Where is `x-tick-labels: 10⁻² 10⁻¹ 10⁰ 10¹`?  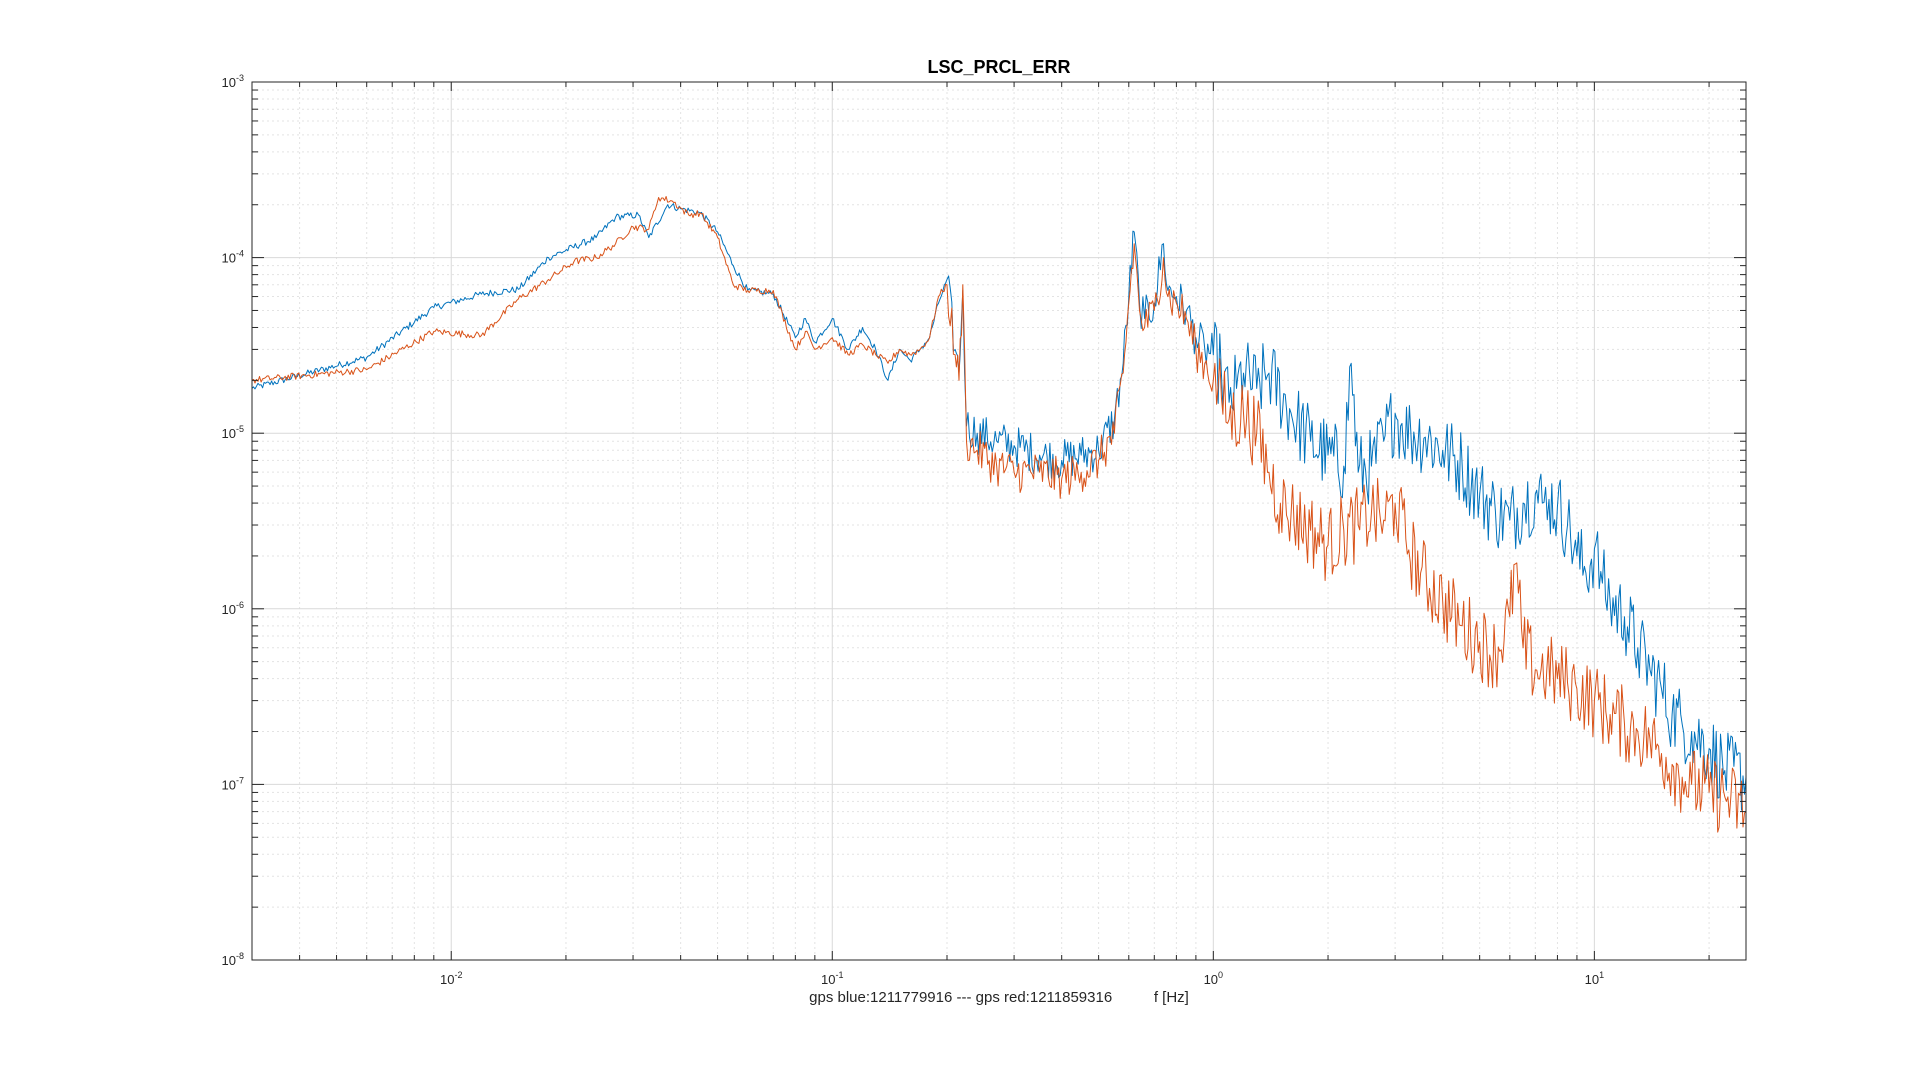
x-tick-labels: 10⁻² 10⁻¹ 10⁰ 10¹ is located at coordinates (1022, 978).